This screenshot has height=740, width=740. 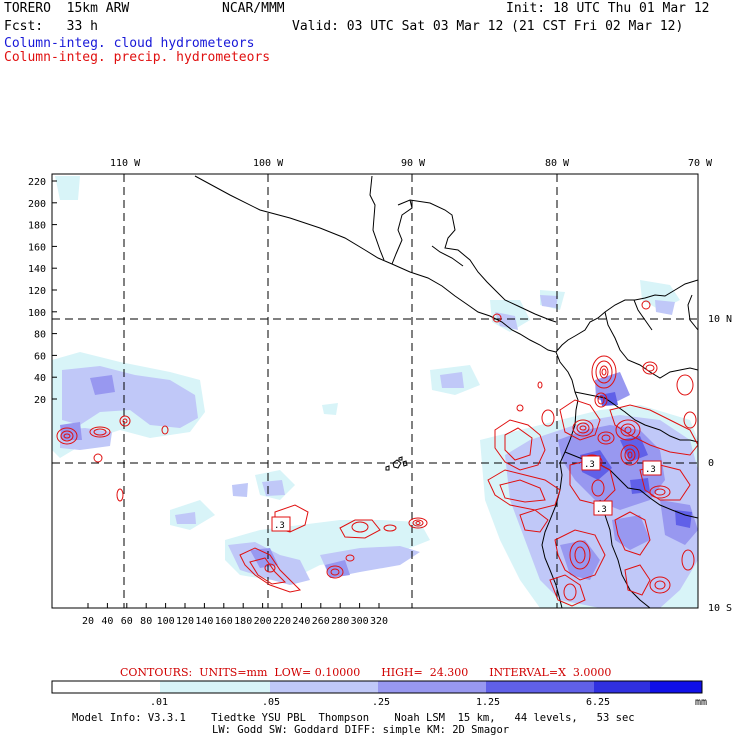 I want to click on x-tick-label: 320, so click(x=379, y=621).